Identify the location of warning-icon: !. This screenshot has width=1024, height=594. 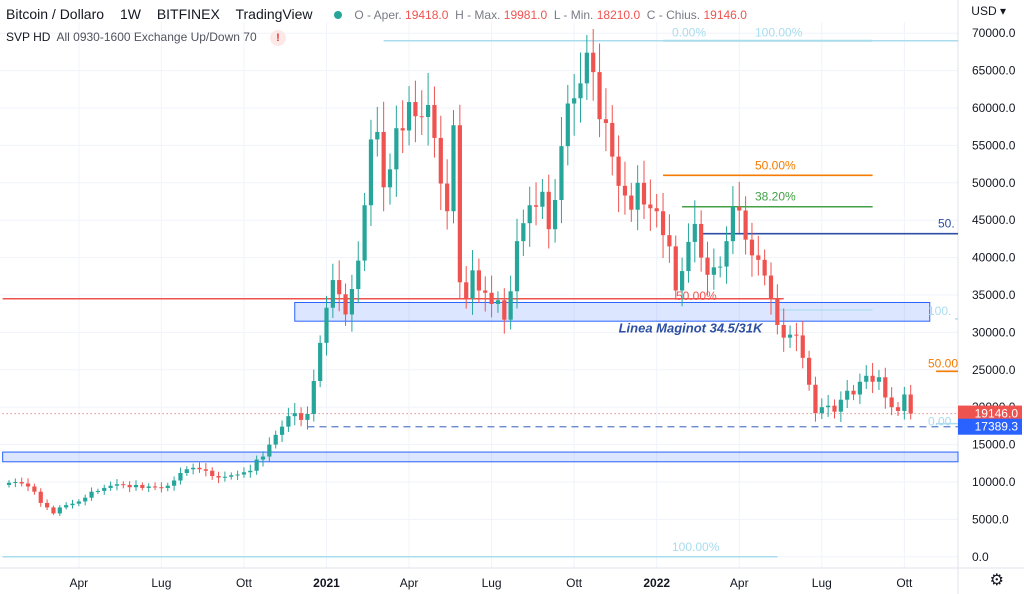
(277, 38).